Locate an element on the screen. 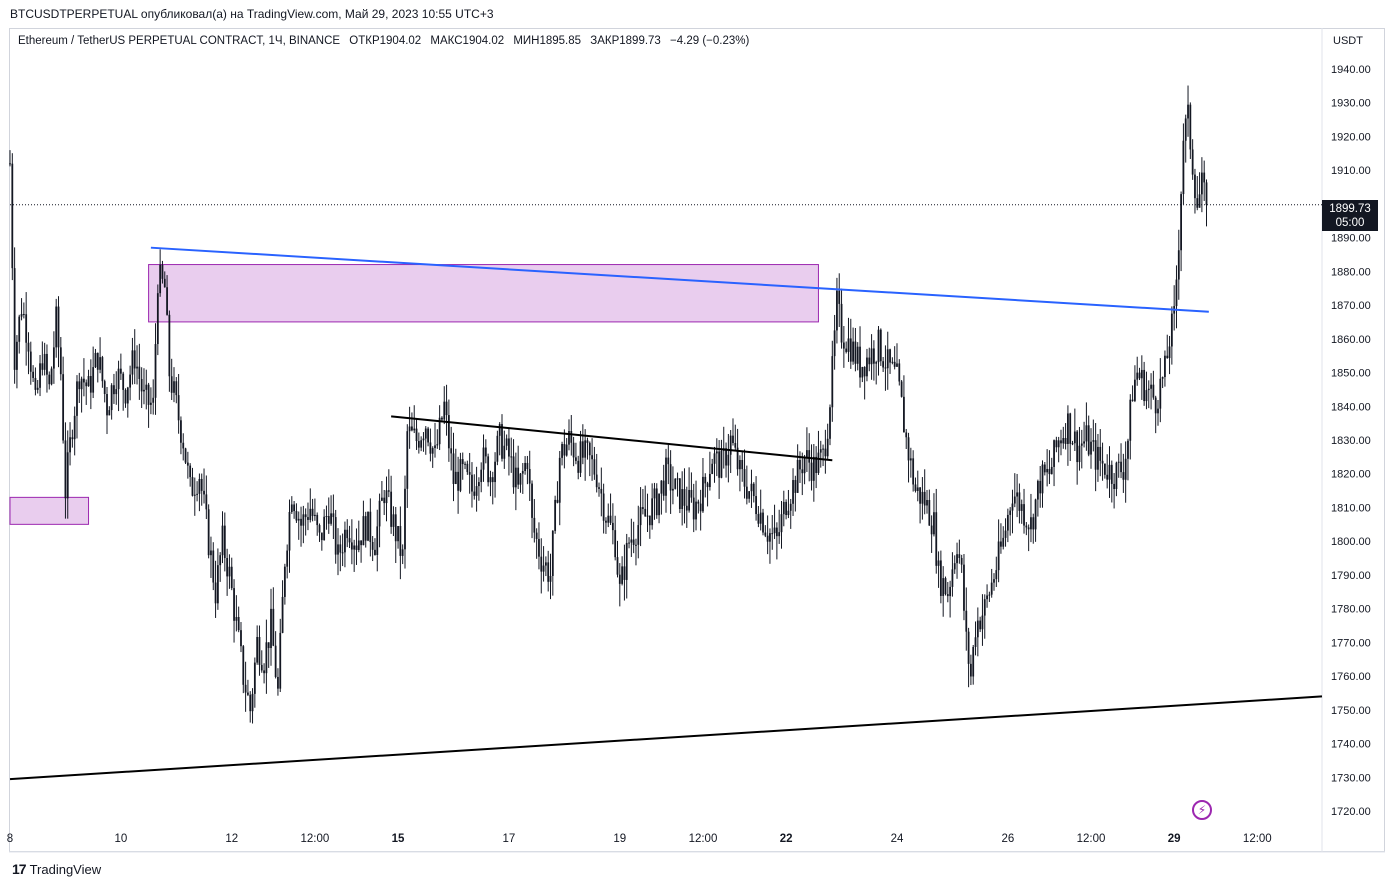 This screenshot has width=1393, height=887. tradingview-brand: 17 TradingView is located at coordinates (56, 869).